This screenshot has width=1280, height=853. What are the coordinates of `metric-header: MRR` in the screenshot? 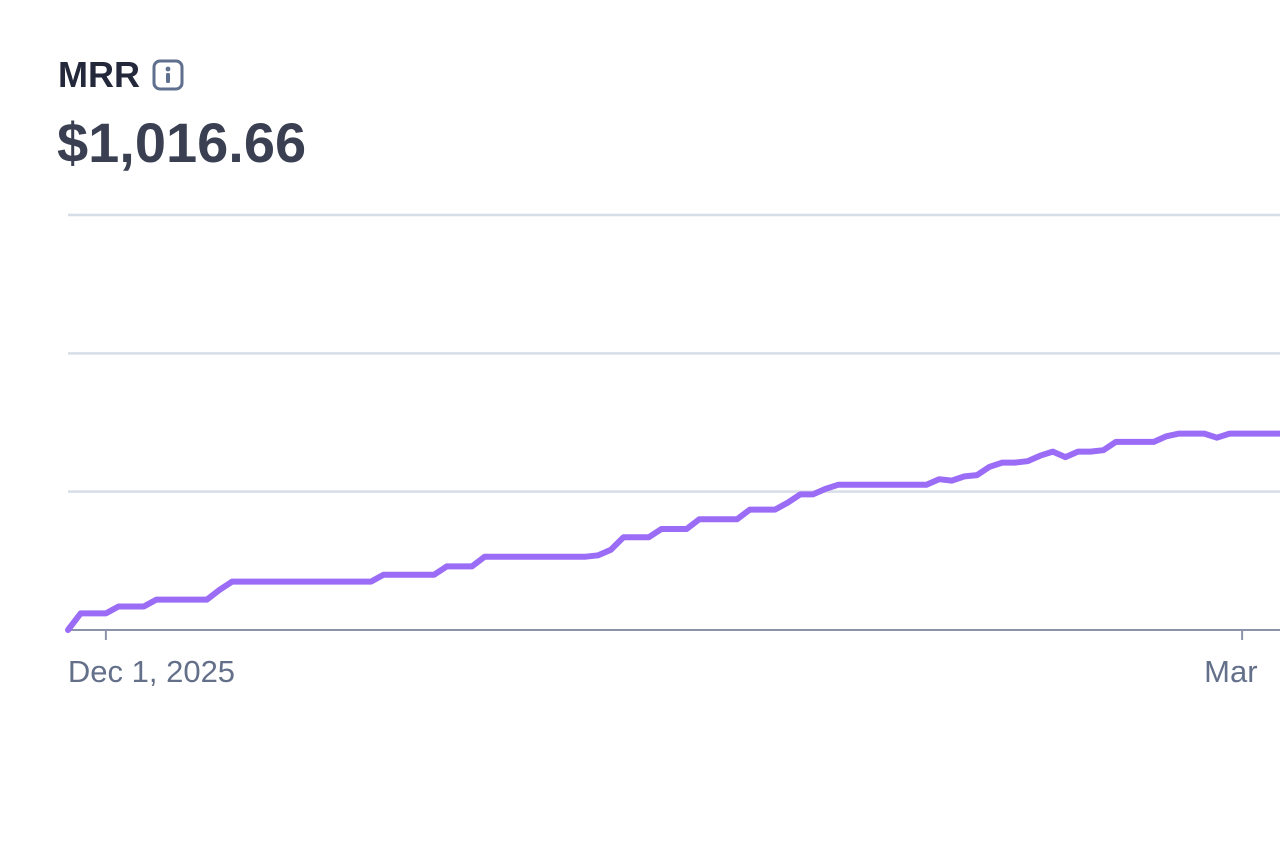 It's located at (121, 75).